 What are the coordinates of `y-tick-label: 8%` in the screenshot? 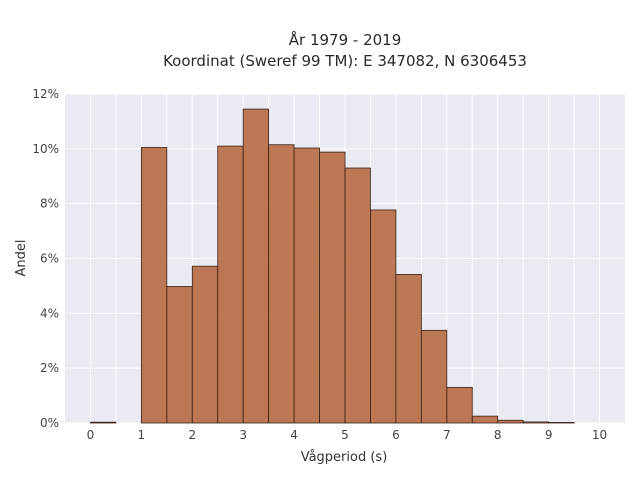 It's located at (49, 204).